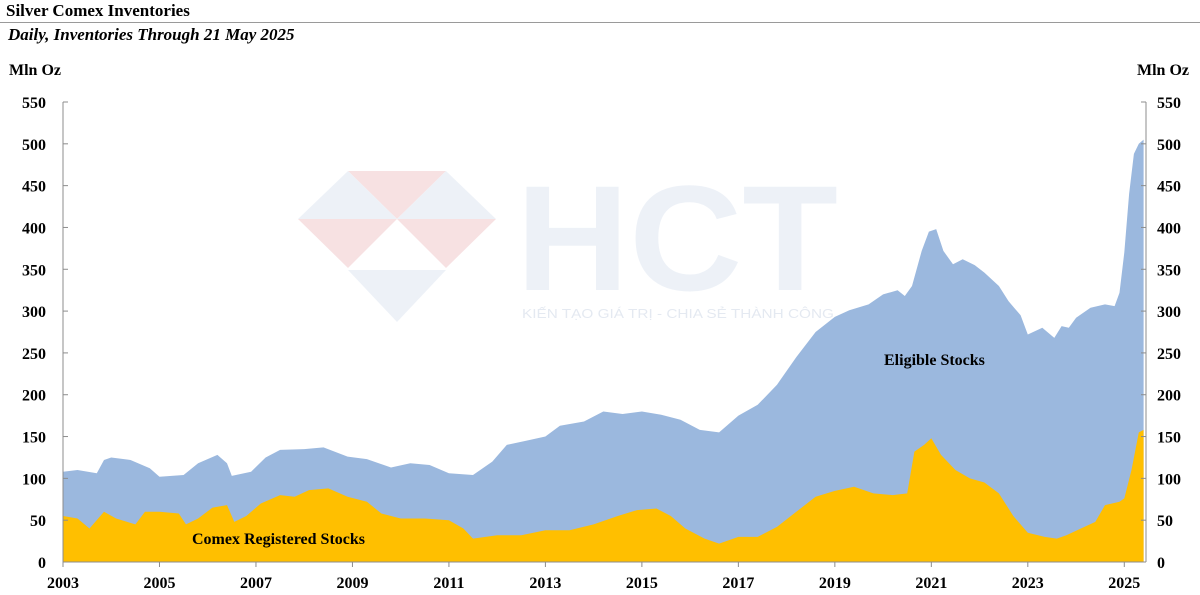  What do you see at coordinates (642, 583) in the screenshot?
I see `x-tick-label: 2015` at bounding box center [642, 583].